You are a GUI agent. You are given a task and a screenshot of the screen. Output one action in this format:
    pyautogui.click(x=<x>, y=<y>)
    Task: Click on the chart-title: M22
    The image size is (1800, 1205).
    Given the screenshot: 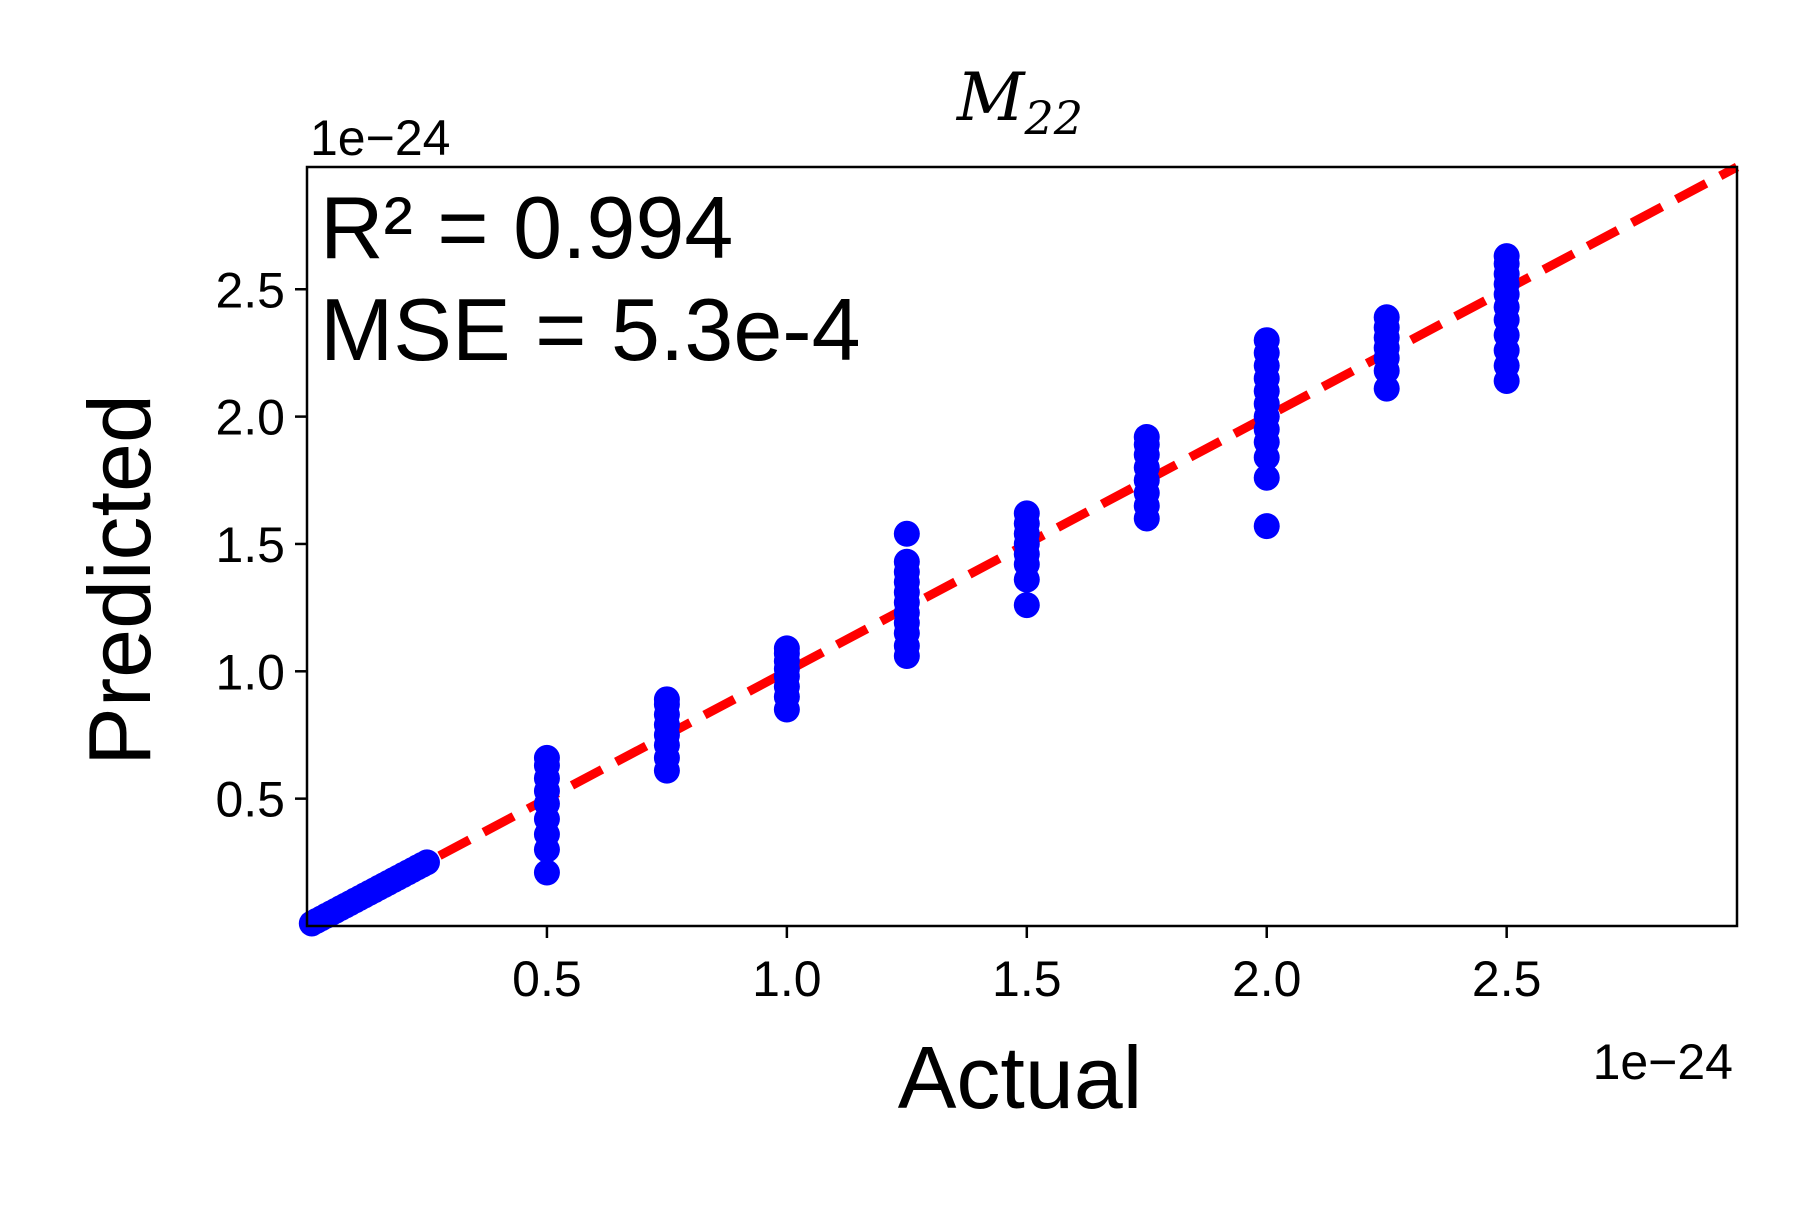 What is the action you would take?
    pyautogui.click(x=1019, y=102)
    